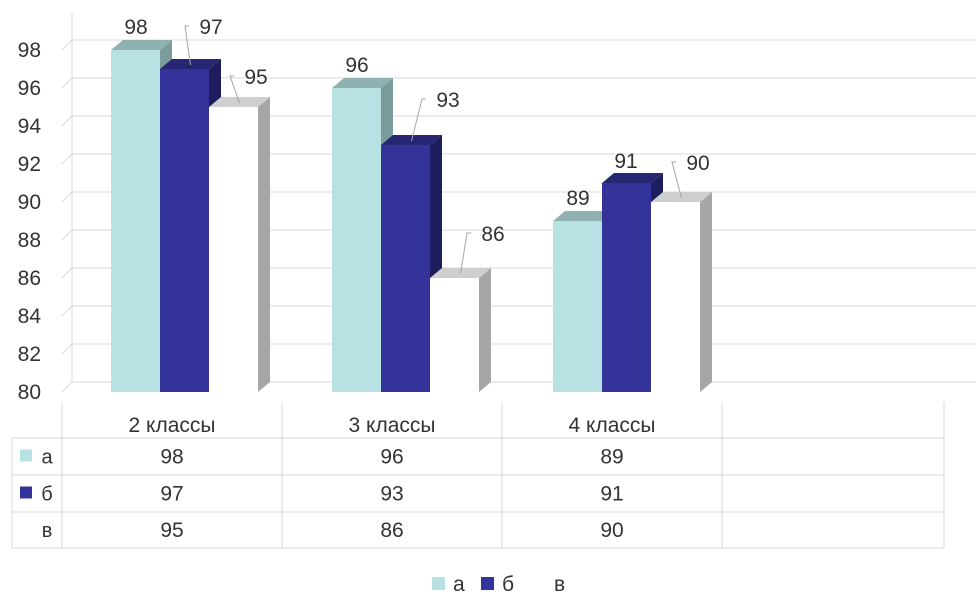 The width and height of the screenshot is (976, 592). What do you see at coordinates (171, 457) in the screenshot?
I see `table-cell: 98` at bounding box center [171, 457].